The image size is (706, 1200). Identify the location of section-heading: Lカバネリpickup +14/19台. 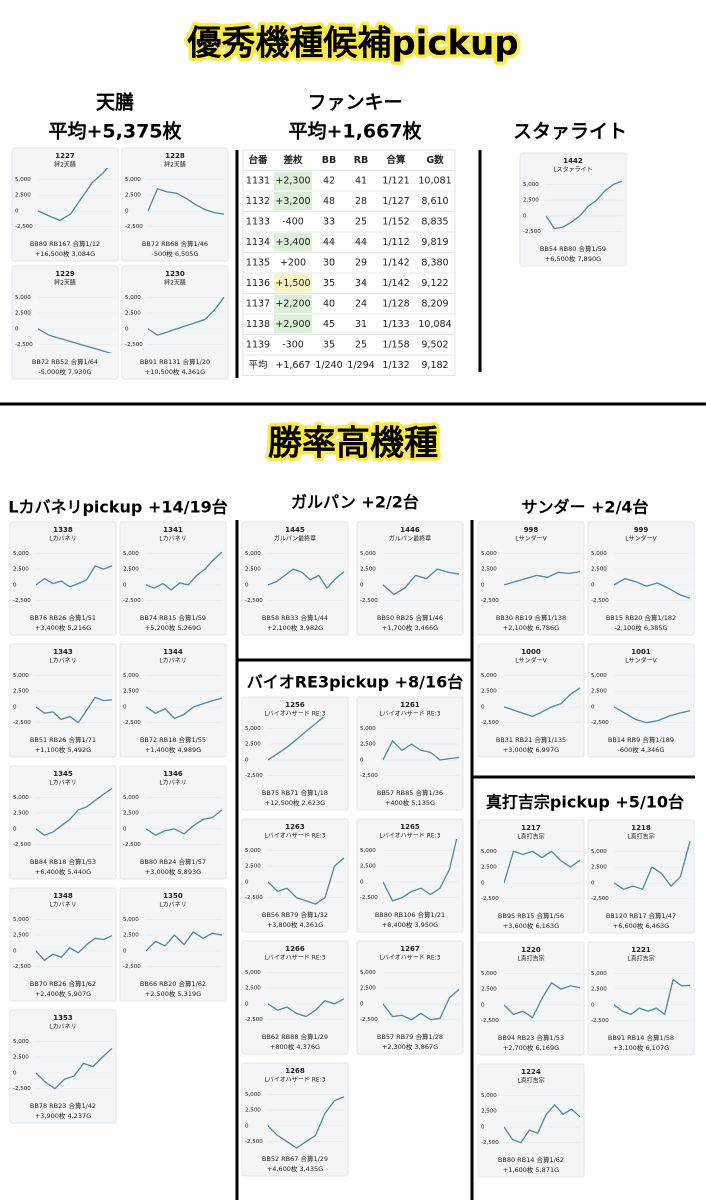
(117, 507).